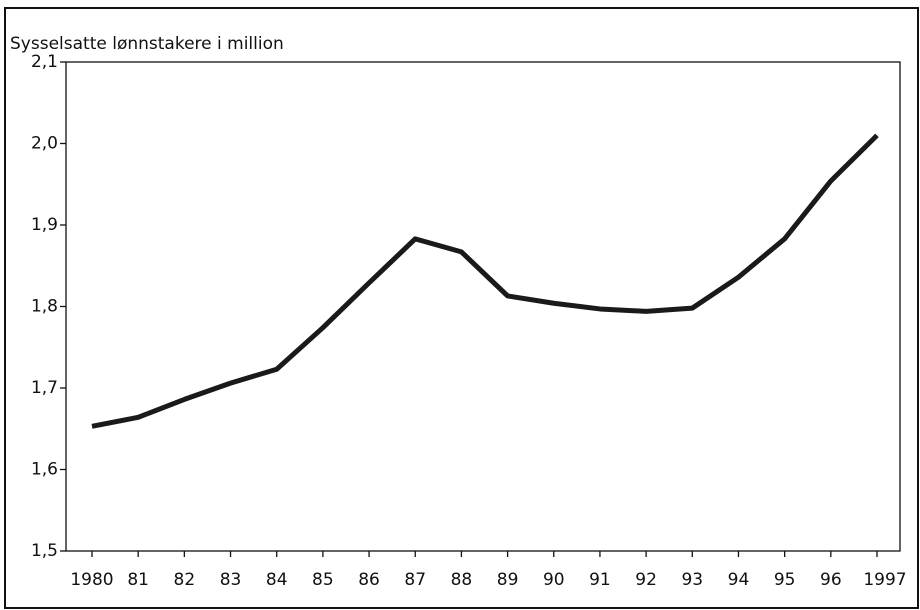 This screenshot has width=920, height=610. Describe the element at coordinates (44, 307) in the screenshot. I see `y-tick-label: 1,8` at that location.